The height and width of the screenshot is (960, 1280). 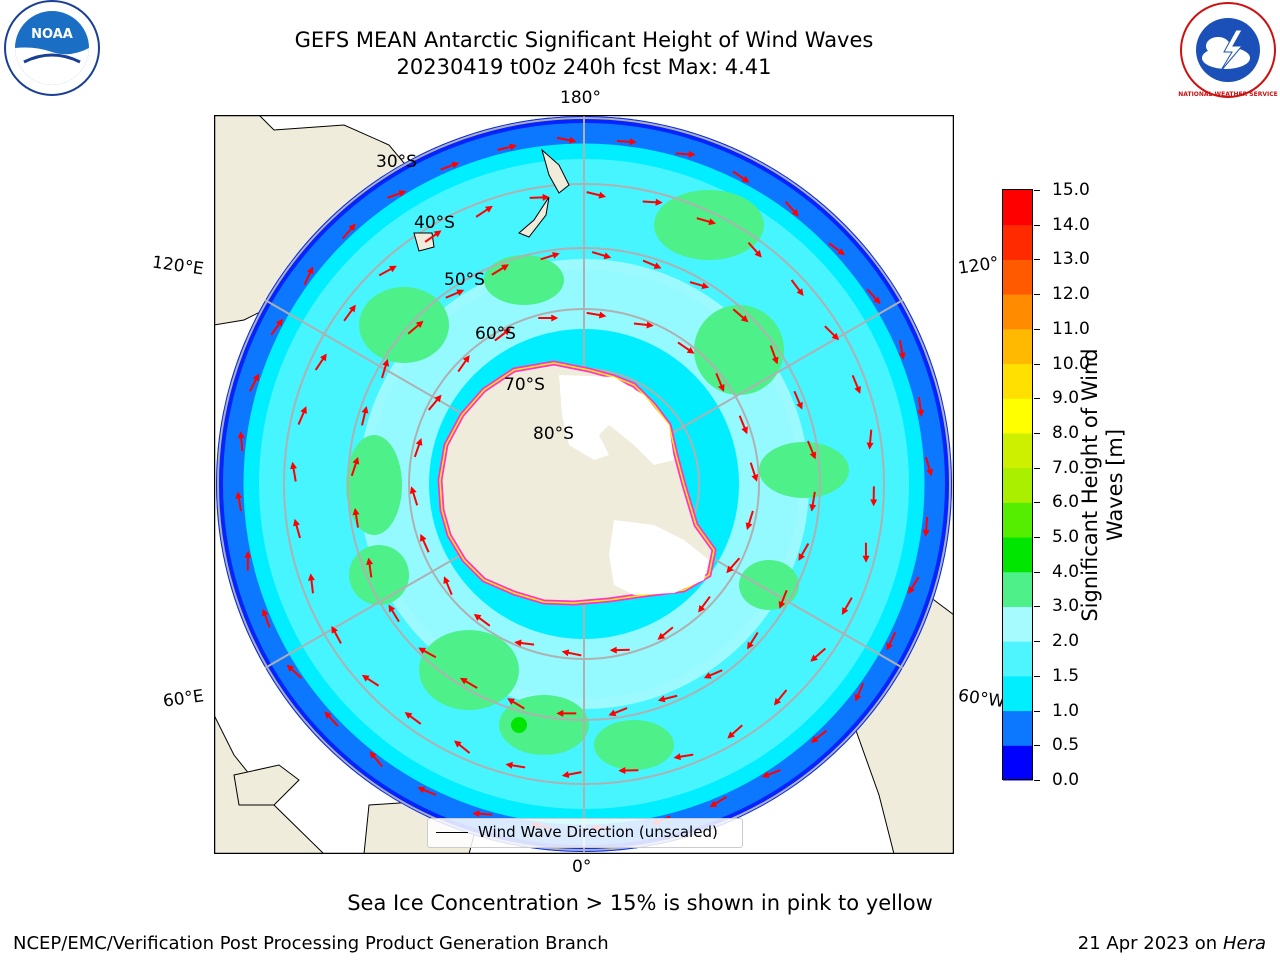 I want to click on colorbar-tick-label: 6.0, so click(x=1066, y=502).